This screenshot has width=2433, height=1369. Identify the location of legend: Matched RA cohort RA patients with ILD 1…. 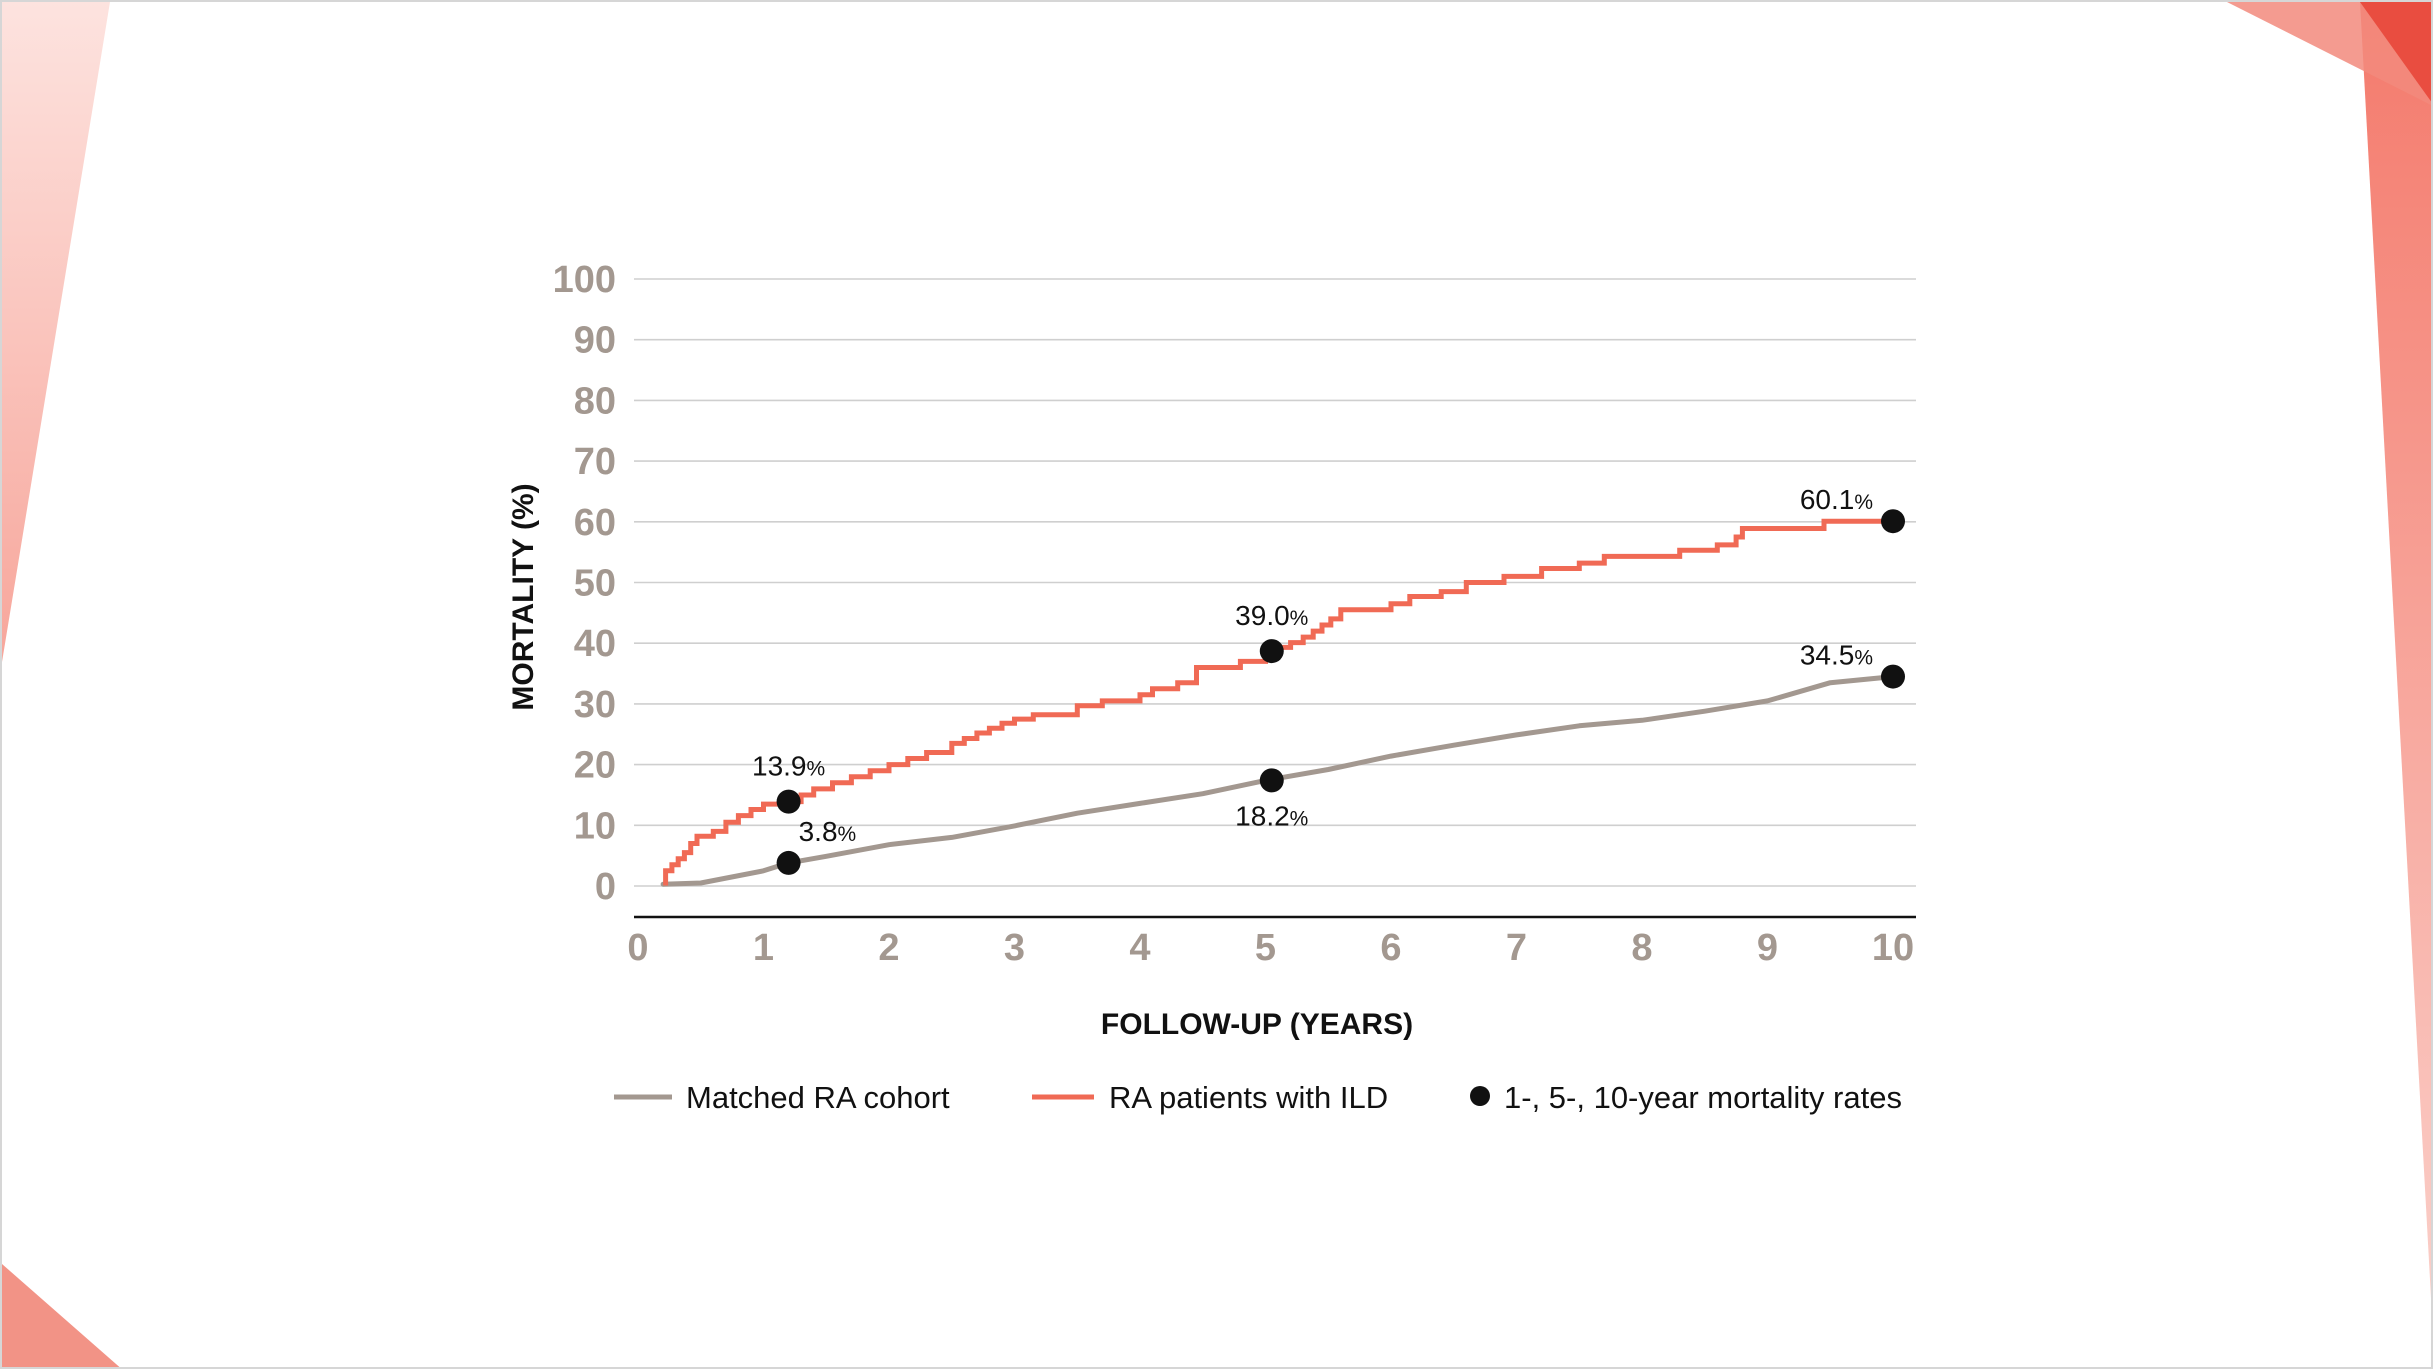
(1258, 1097).